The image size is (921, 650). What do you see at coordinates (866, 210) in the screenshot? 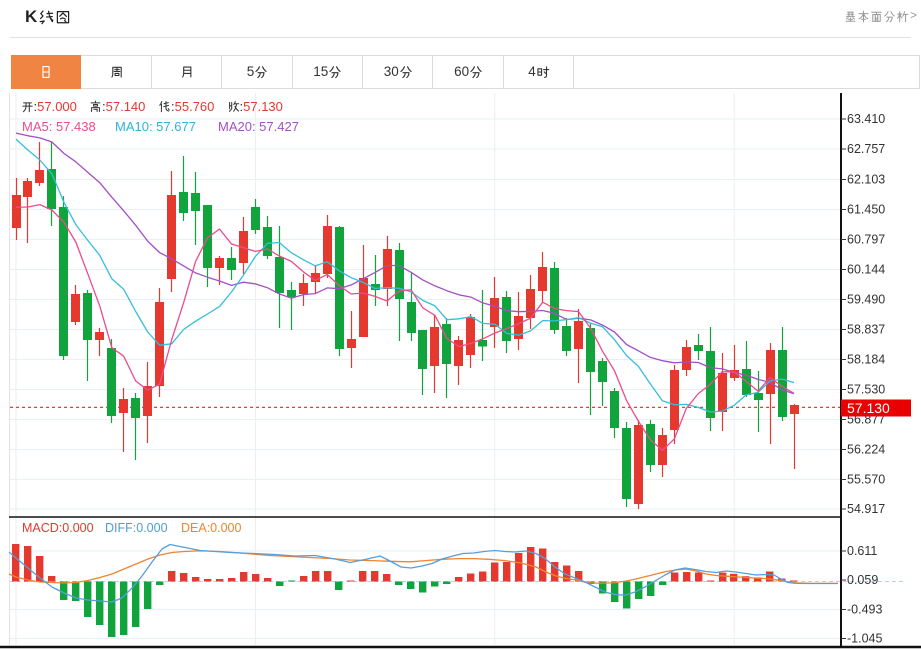
I see `svg-text: 61.450` at bounding box center [866, 210].